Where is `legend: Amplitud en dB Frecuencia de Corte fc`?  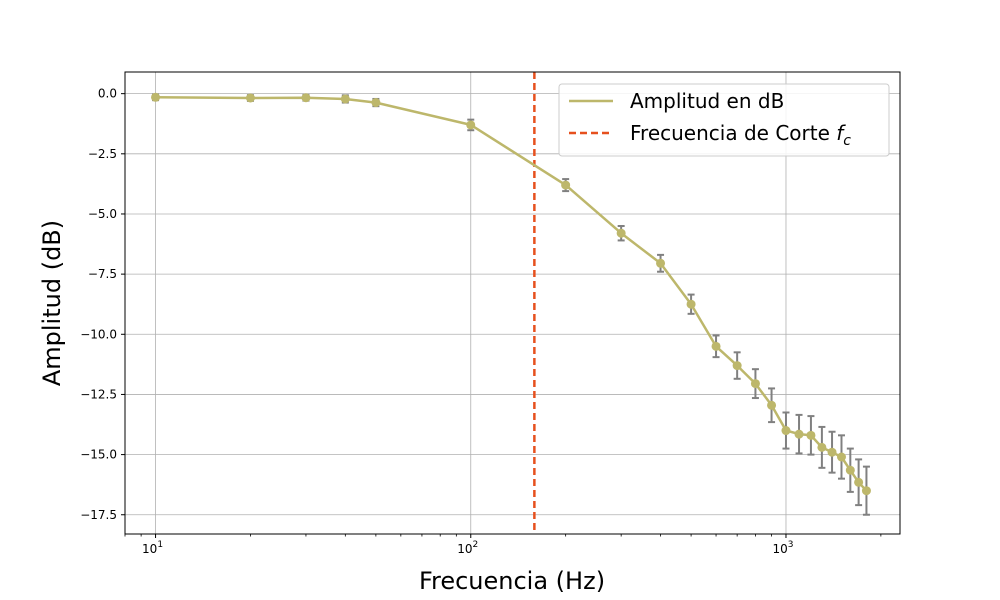 legend: Amplitud en dB Frecuencia de Corte fc is located at coordinates (724, 120).